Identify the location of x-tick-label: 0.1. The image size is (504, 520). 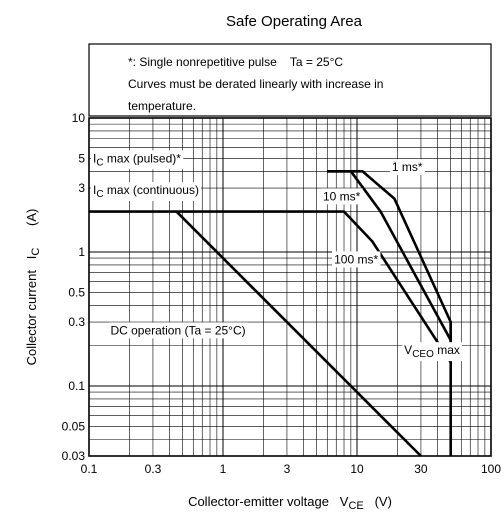
(89, 469).